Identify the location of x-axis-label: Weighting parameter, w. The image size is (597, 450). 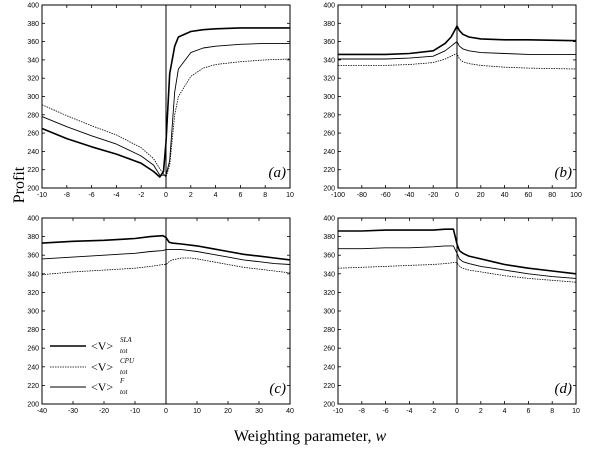
(310, 436).